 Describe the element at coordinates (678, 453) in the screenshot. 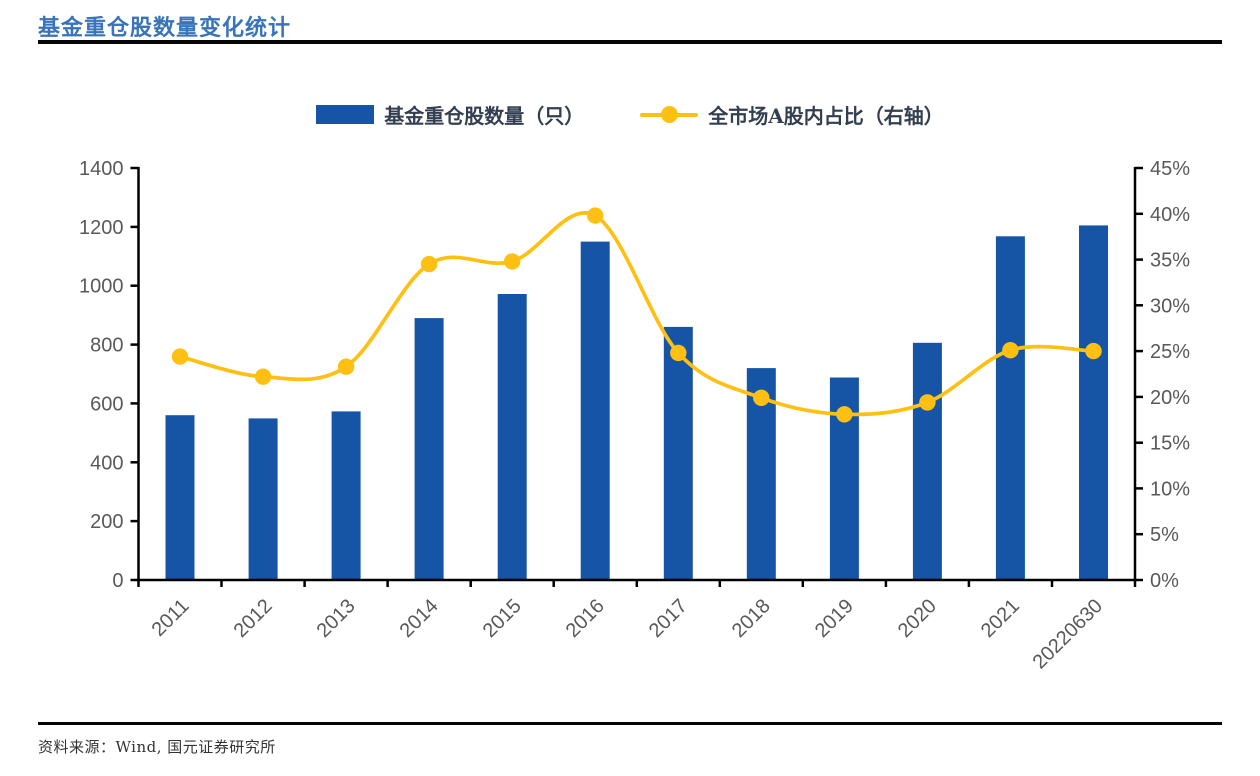

I see `bar-2017` at that location.